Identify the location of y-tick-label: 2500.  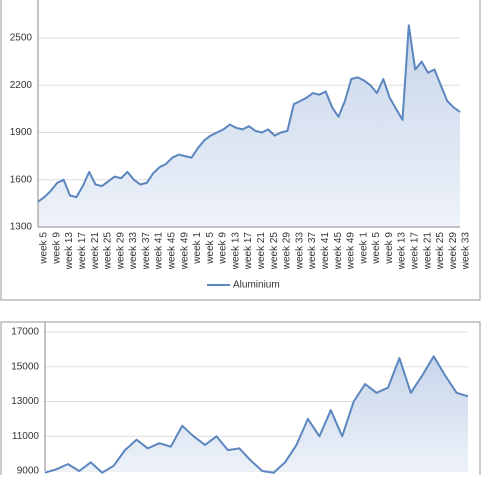
(21, 38).